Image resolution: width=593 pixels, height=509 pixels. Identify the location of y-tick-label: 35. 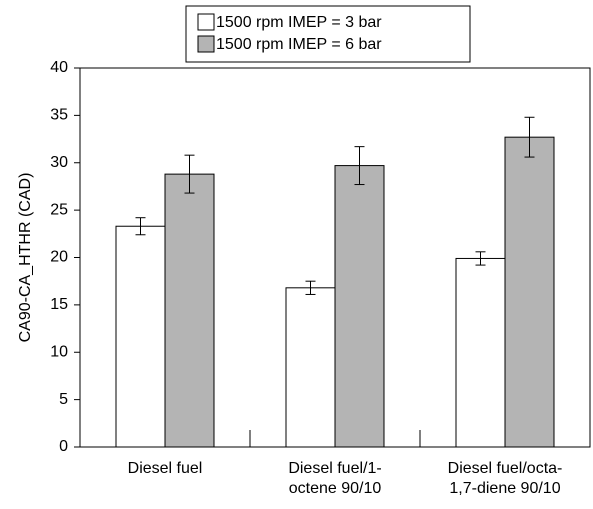
(59, 115).